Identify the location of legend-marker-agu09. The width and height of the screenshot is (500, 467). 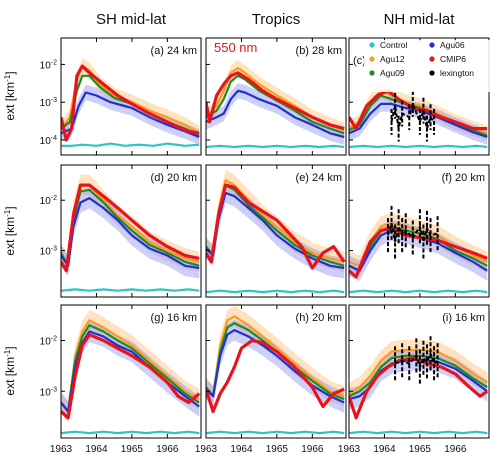
(372, 73).